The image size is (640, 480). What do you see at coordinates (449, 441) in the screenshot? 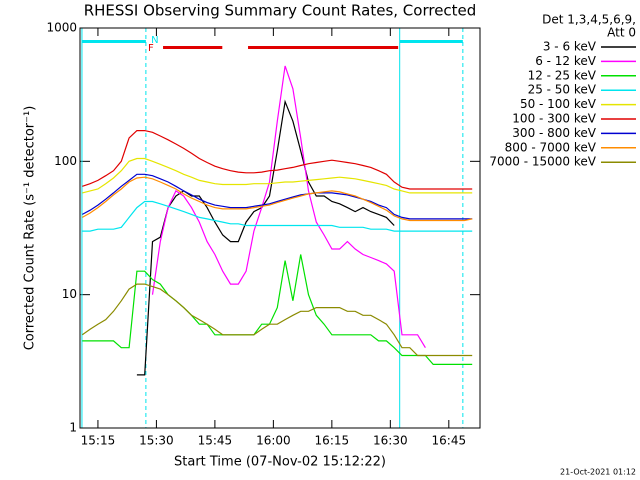
I see `x-tick-label: 16:45` at bounding box center [449, 441].